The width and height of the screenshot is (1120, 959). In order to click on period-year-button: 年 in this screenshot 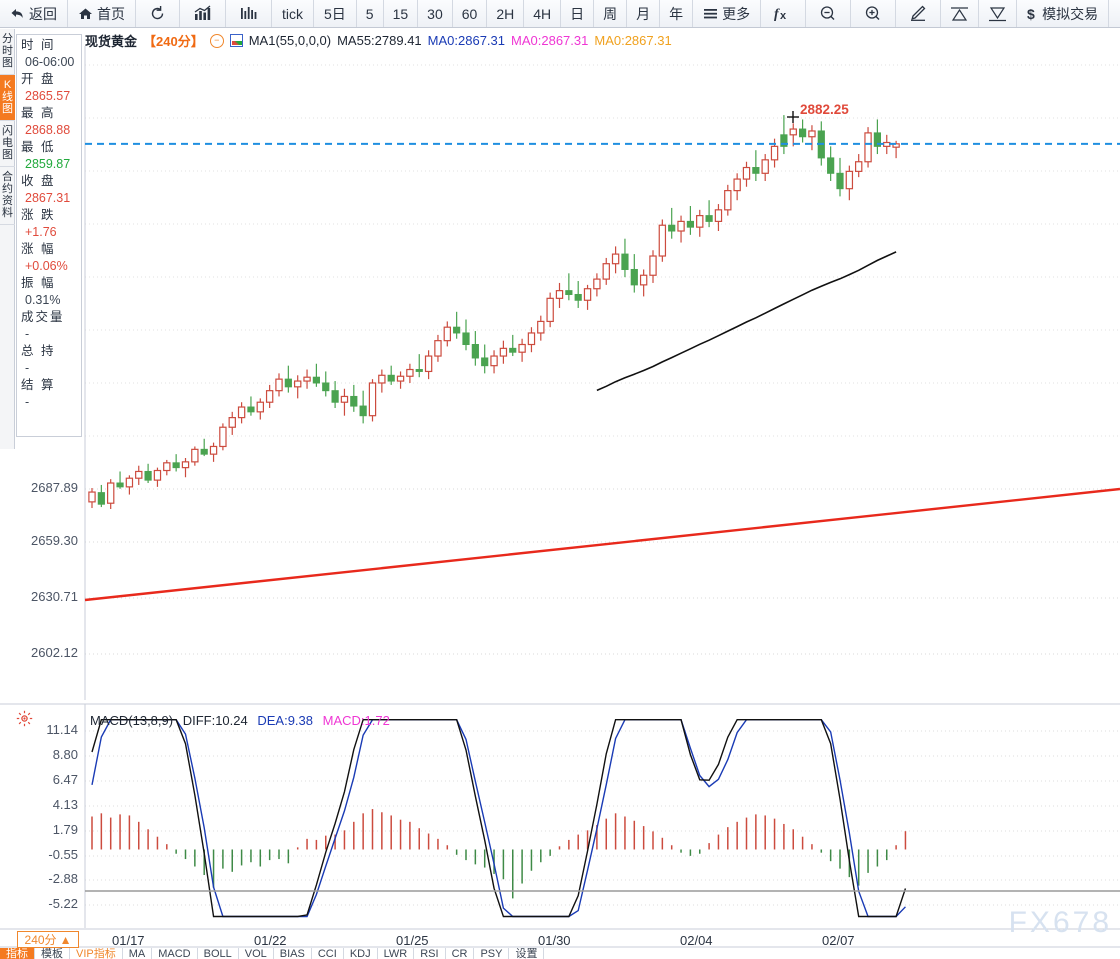, I will do `click(677, 13)`.